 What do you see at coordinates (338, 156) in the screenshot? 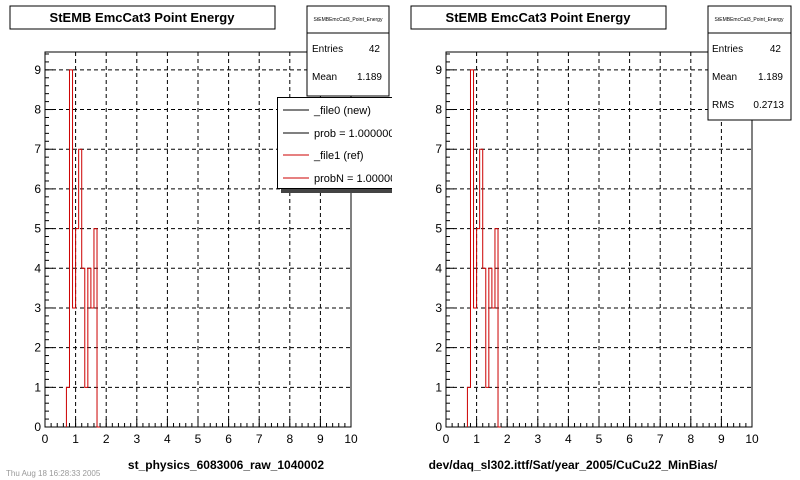
I see `legend-entry-label: _file1 (ref)` at bounding box center [338, 156].